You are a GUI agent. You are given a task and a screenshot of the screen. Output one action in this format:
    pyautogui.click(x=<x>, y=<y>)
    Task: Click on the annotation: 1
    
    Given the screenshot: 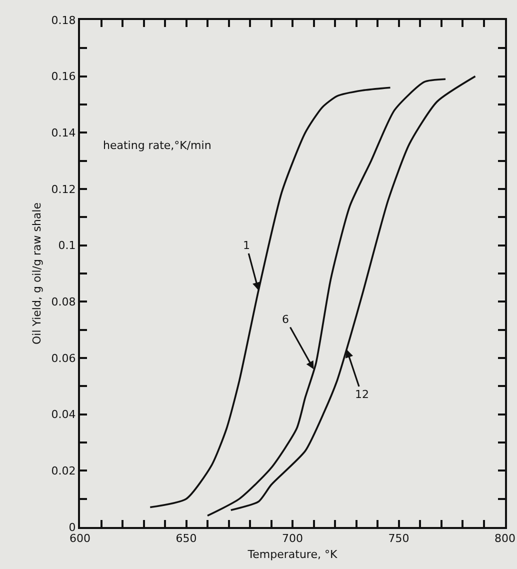 What is the action you would take?
    pyautogui.click(x=246, y=245)
    